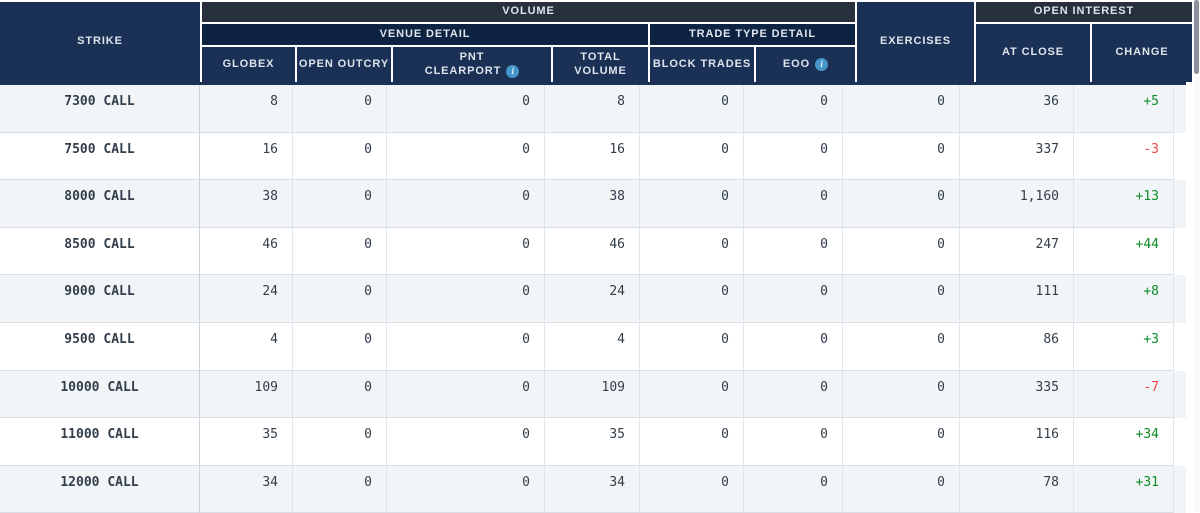  Describe the element at coordinates (246, 156) in the screenshot. I see `globex-cell: 16` at that location.